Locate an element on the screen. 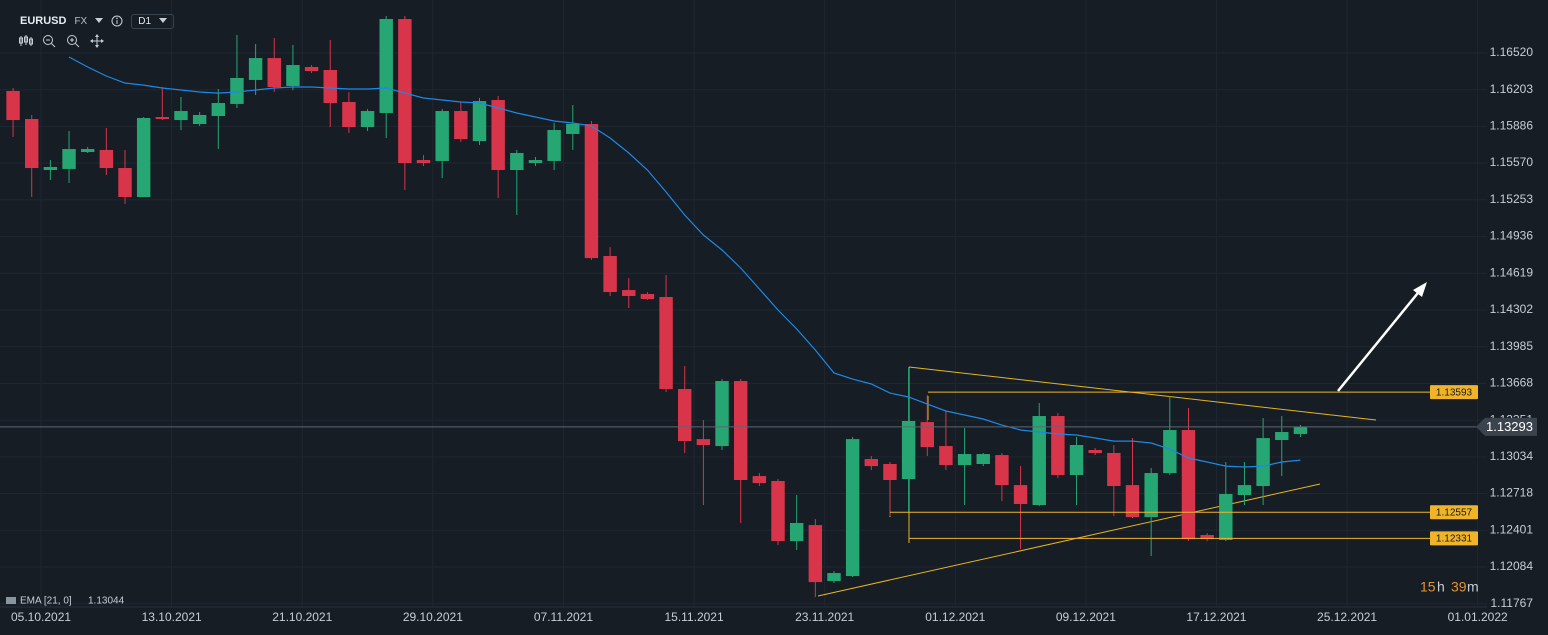  level-label: 1.12331 is located at coordinates (1454, 539).